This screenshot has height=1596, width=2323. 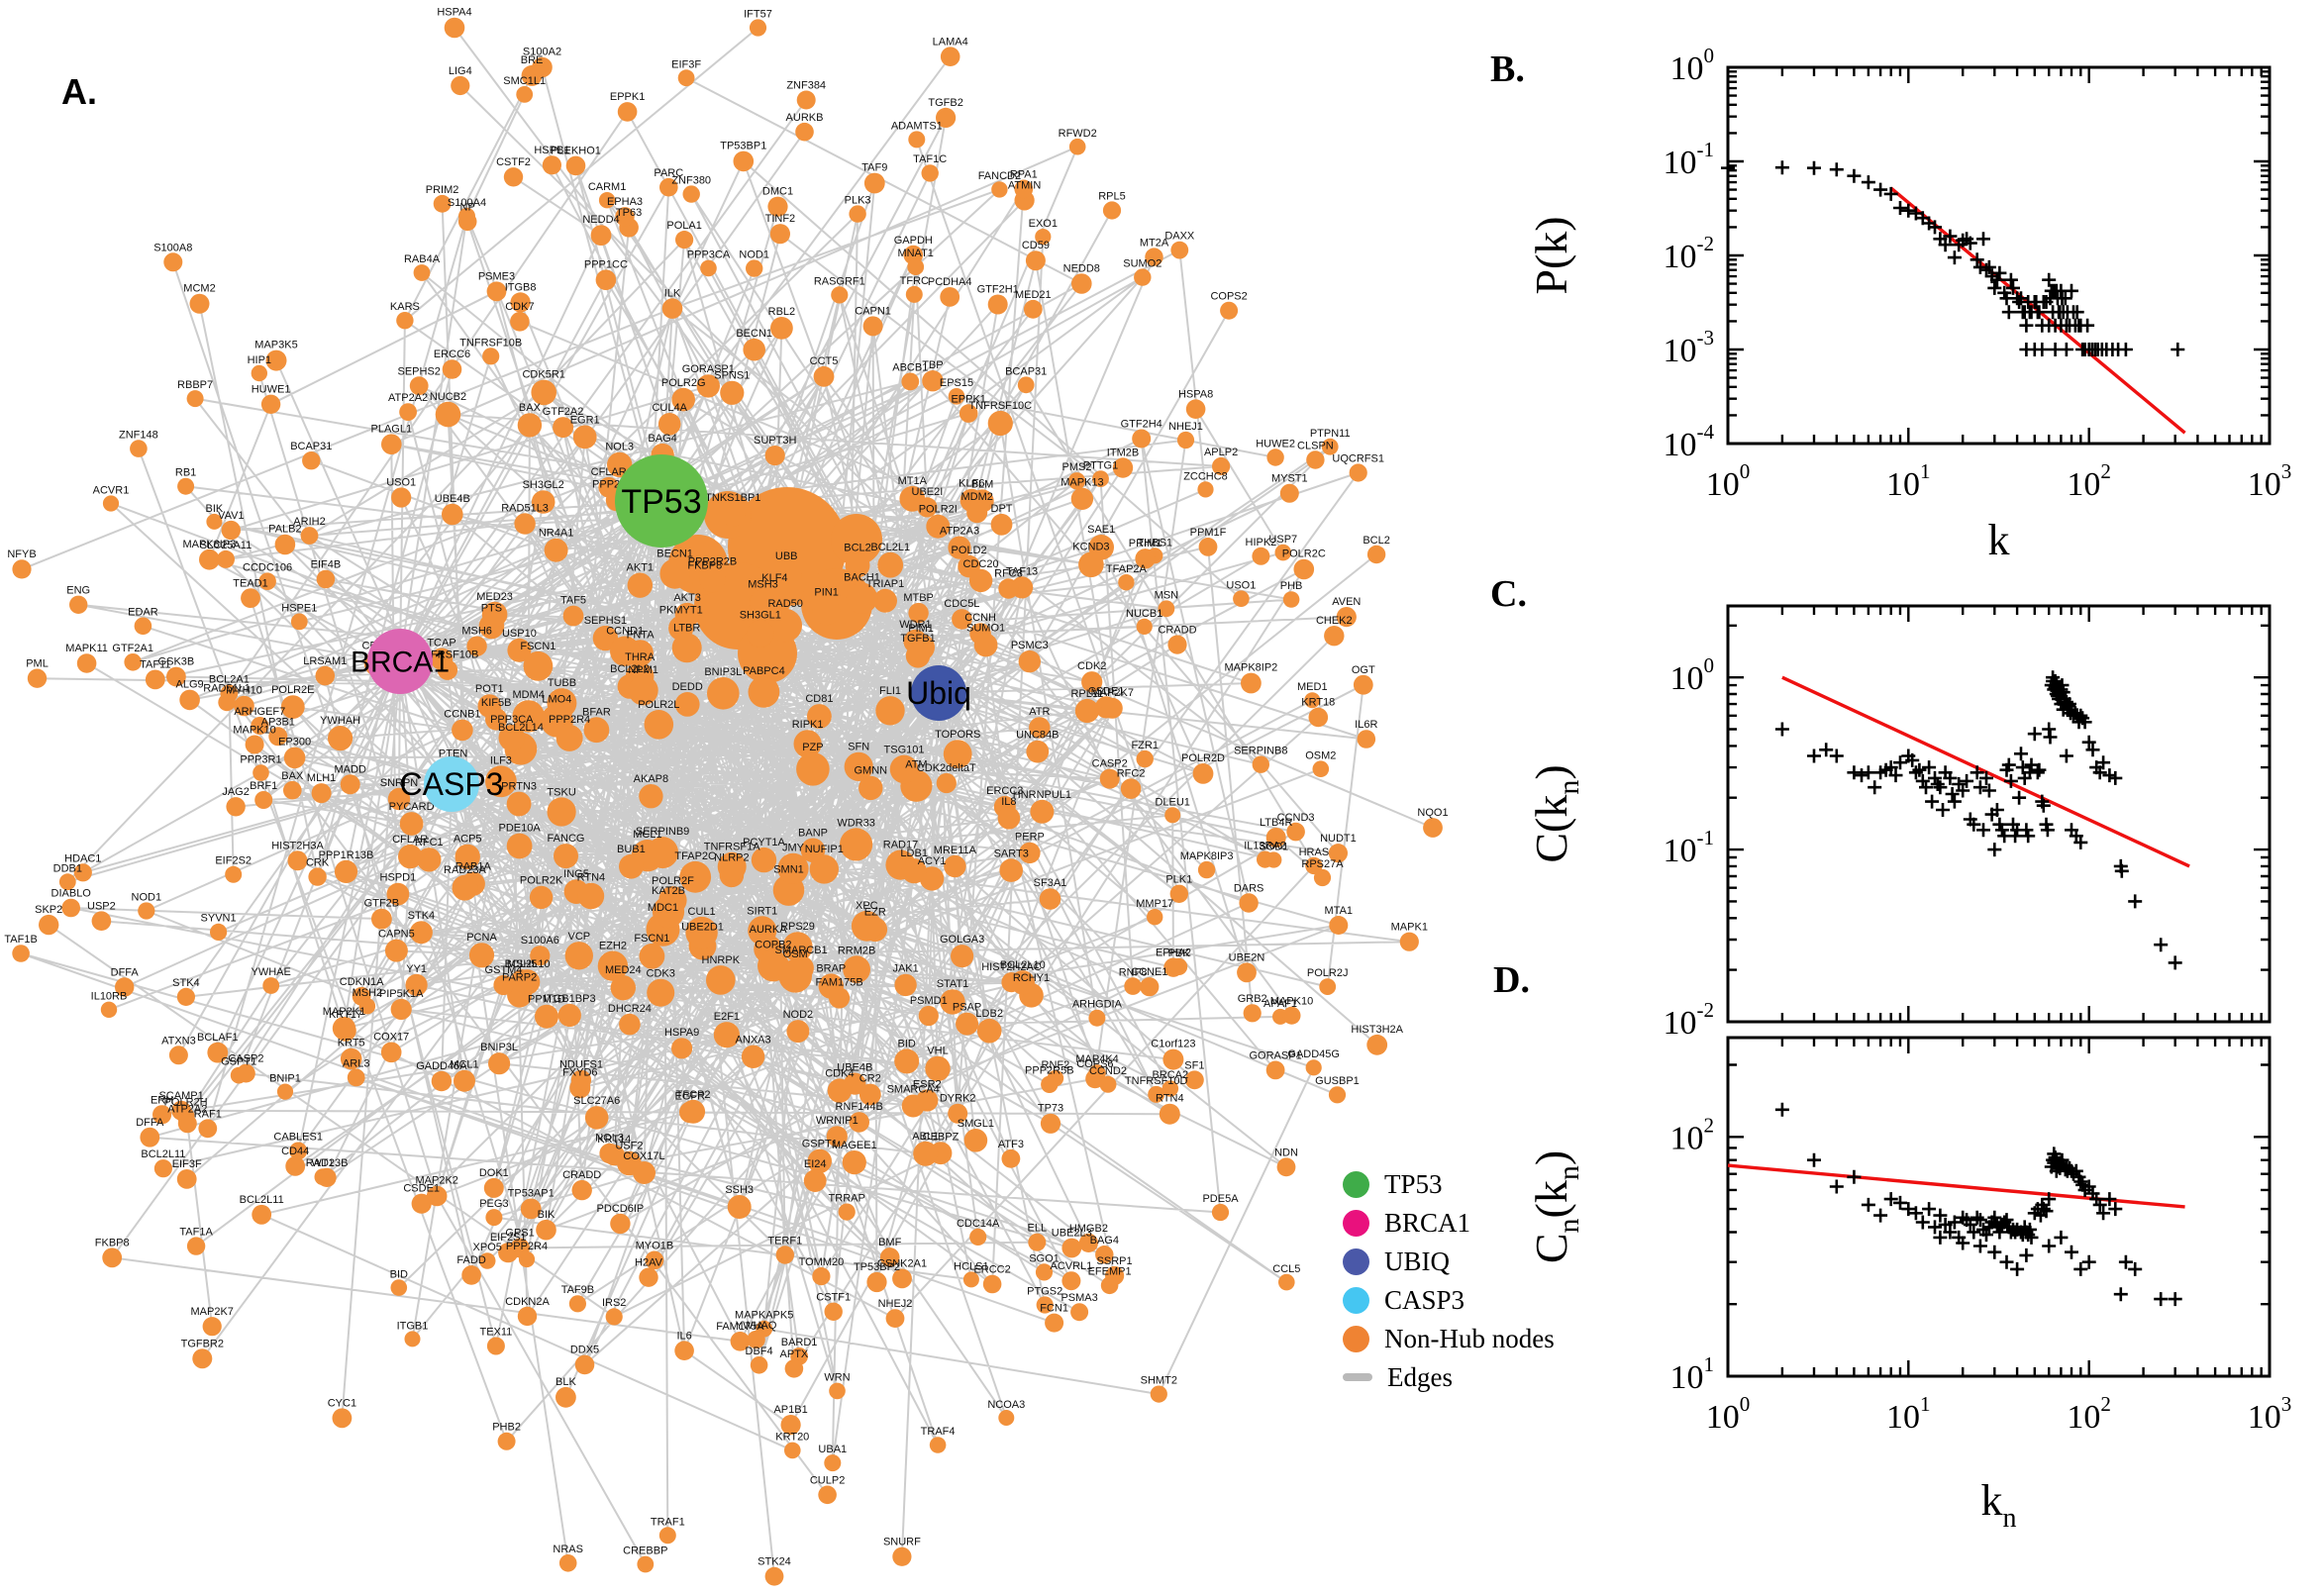 What do you see at coordinates (1291, 1002) in the screenshot?
I see `gene-label: MAPK10` at bounding box center [1291, 1002].